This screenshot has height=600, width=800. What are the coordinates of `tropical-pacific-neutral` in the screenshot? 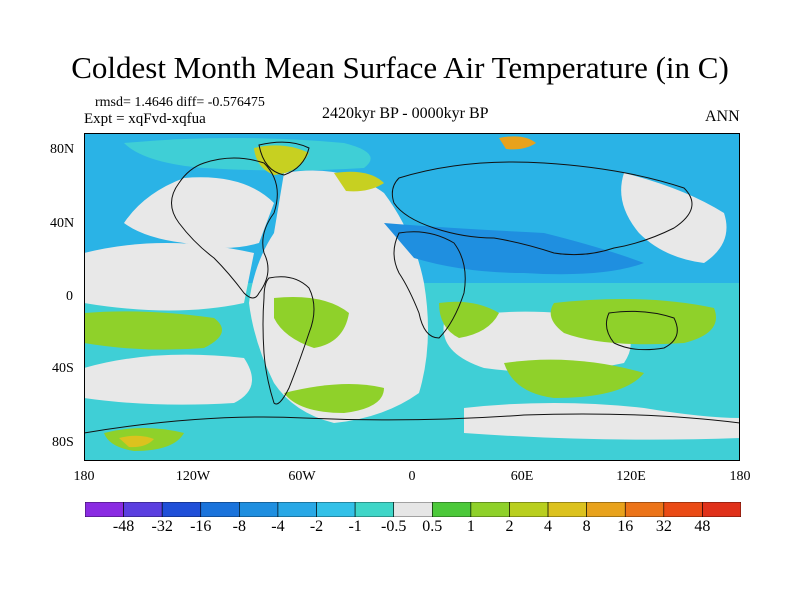 It's located at (169, 277).